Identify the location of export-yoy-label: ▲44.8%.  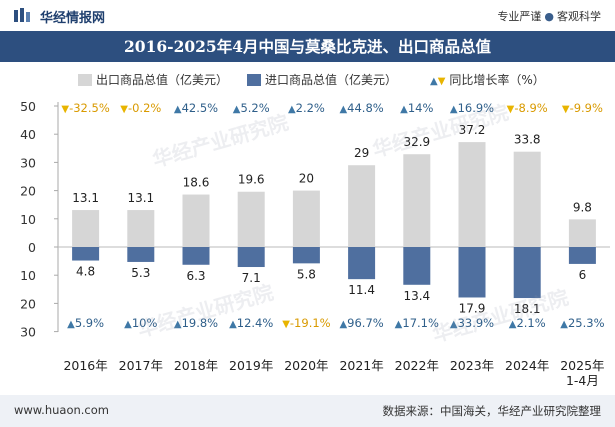
(361, 108).